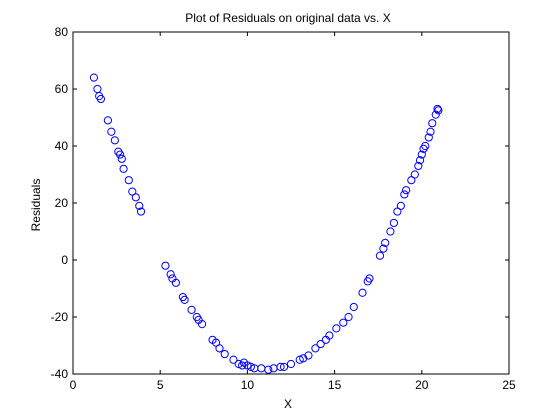  What do you see at coordinates (335, 385) in the screenshot?
I see `x-tick-label: 15` at bounding box center [335, 385].